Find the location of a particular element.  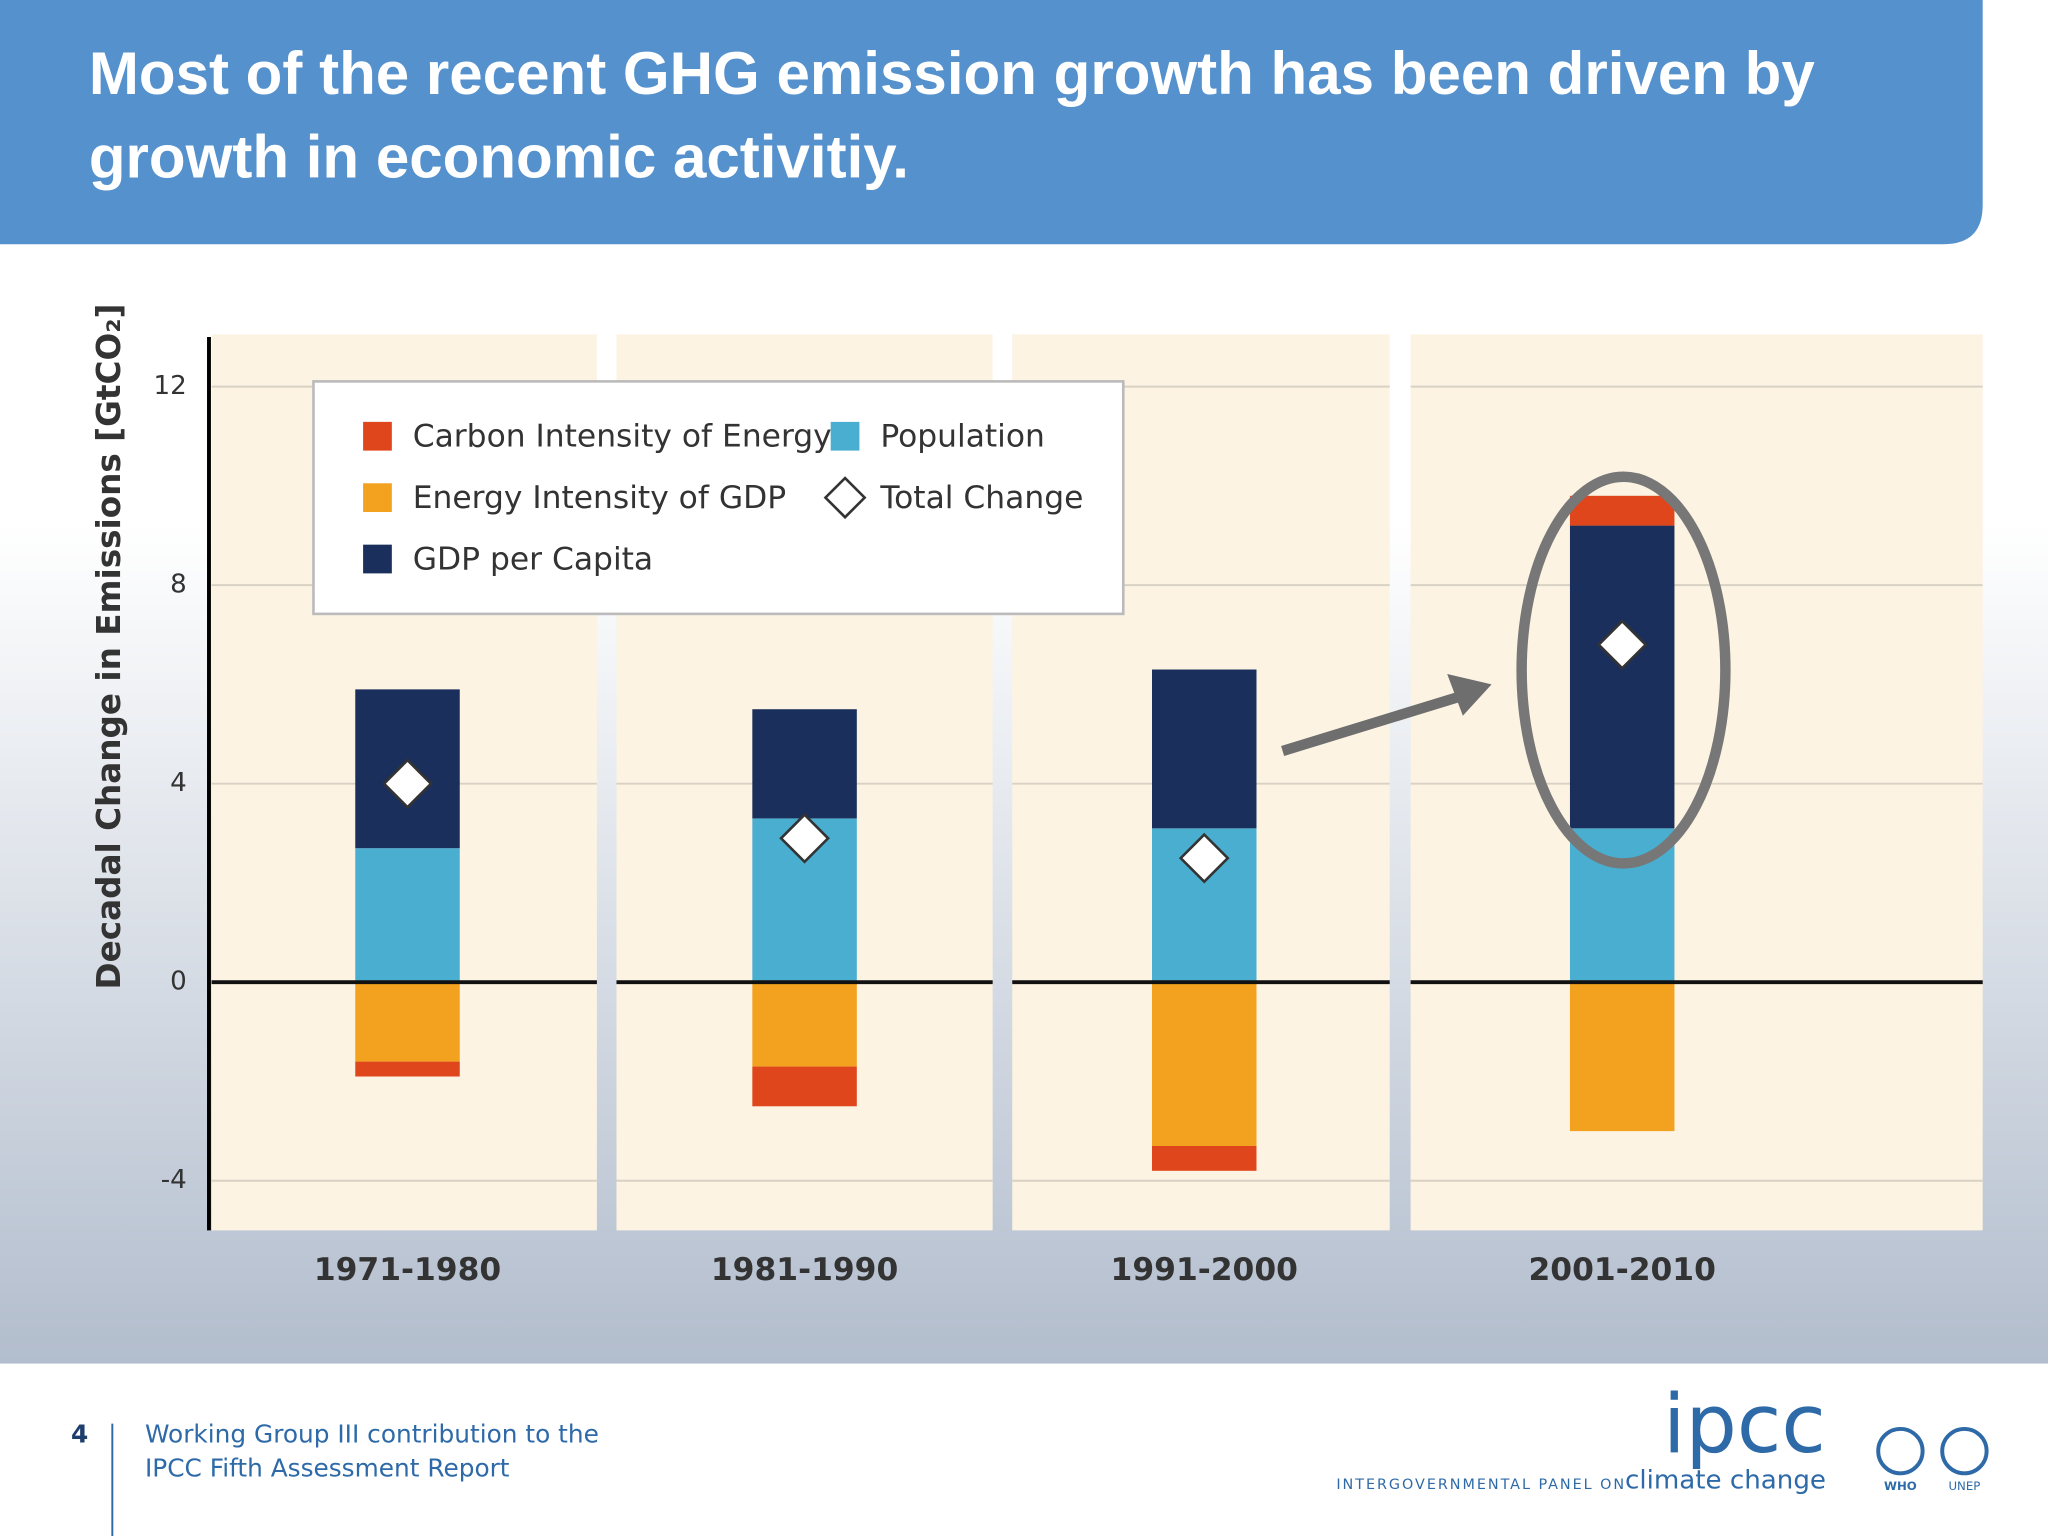

x-tick-label: 1991-2000 is located at coordinates (1204, 1270).